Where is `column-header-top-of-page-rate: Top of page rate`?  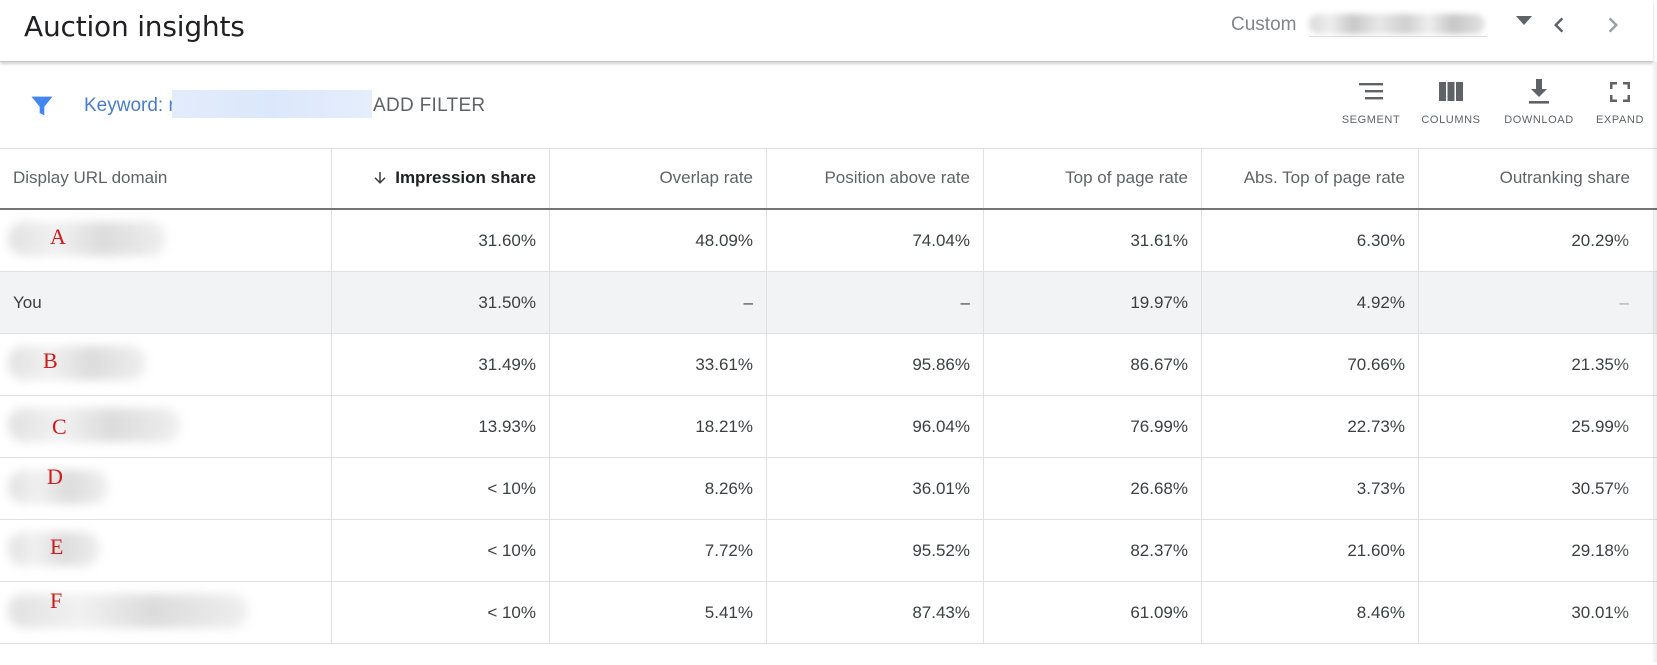
column-header-top-of-page-rate: Top of page rate is located at coordinates (1093, 178).